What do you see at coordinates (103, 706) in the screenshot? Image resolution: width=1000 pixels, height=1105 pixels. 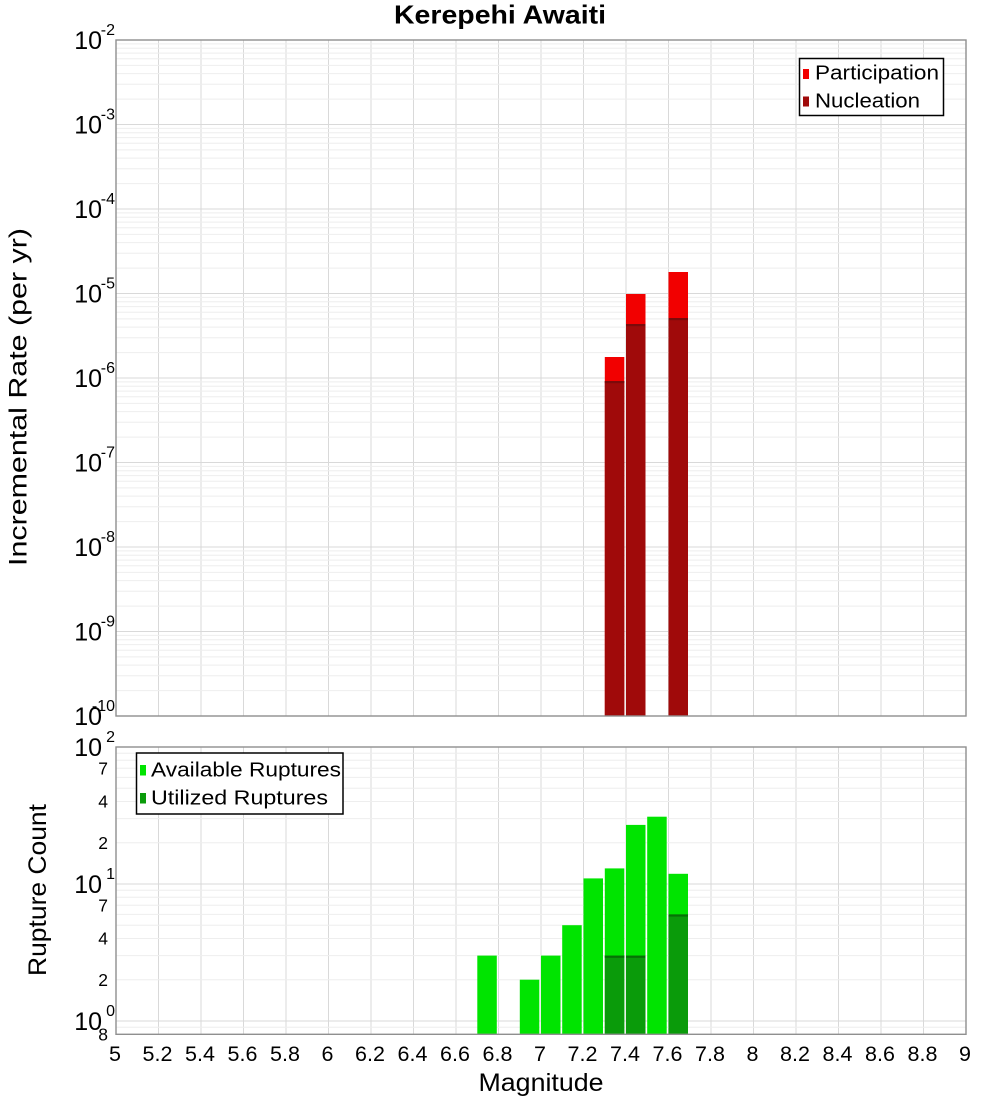 I see `svg-text: -10` at bounding box center [103, 706].